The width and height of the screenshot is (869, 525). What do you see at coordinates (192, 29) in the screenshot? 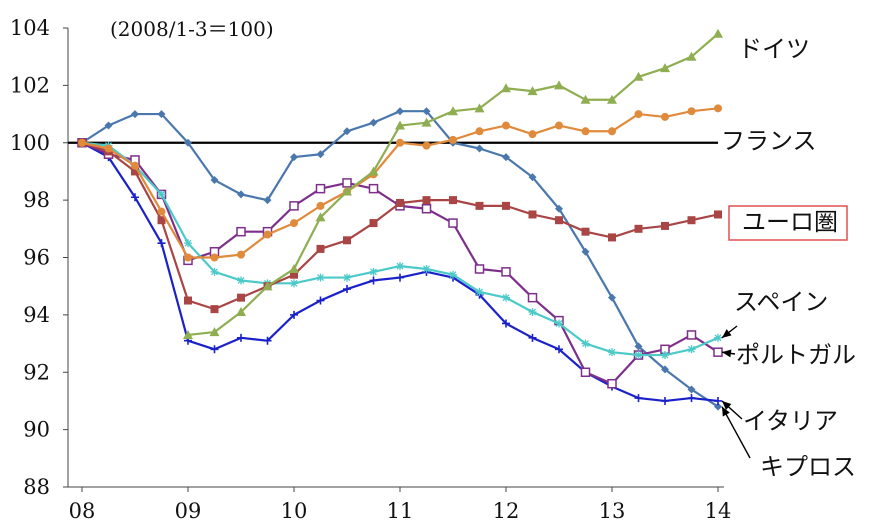
I see `chart-annotation: (2008/1-3＝100)` at bounding box center [192, 29].